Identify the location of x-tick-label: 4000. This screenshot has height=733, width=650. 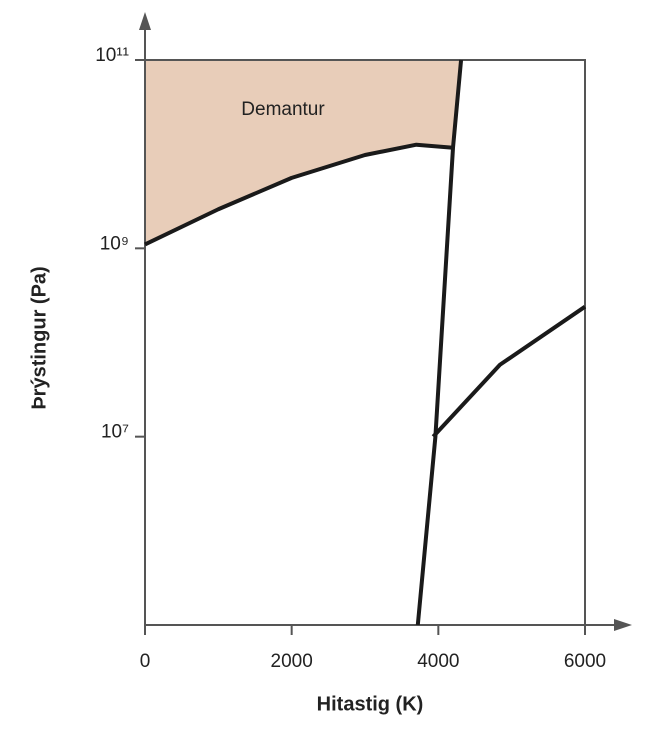
(438, 661).